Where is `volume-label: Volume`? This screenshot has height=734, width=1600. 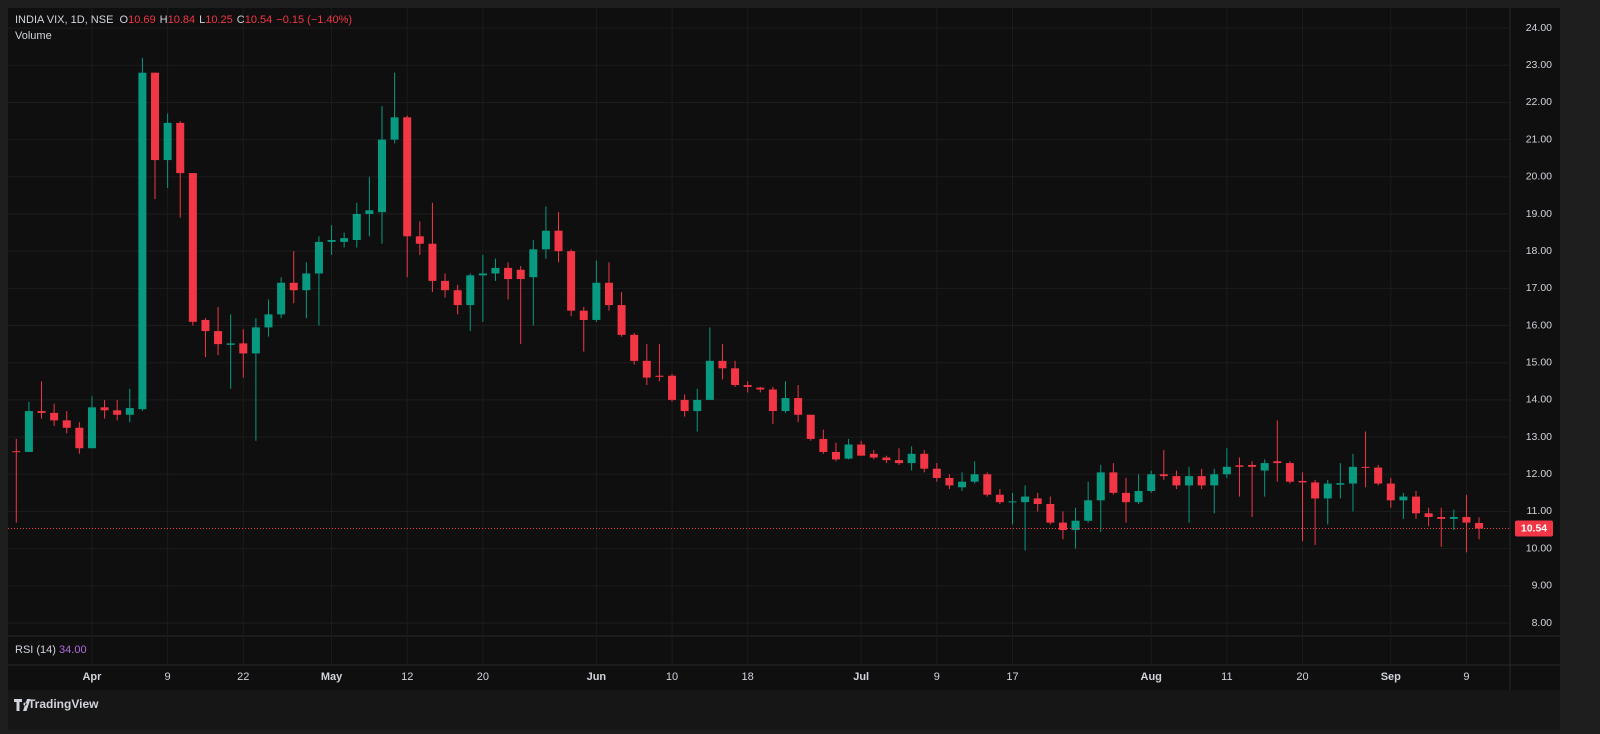
volume-label: Volume is located at coordinates (33, 36).